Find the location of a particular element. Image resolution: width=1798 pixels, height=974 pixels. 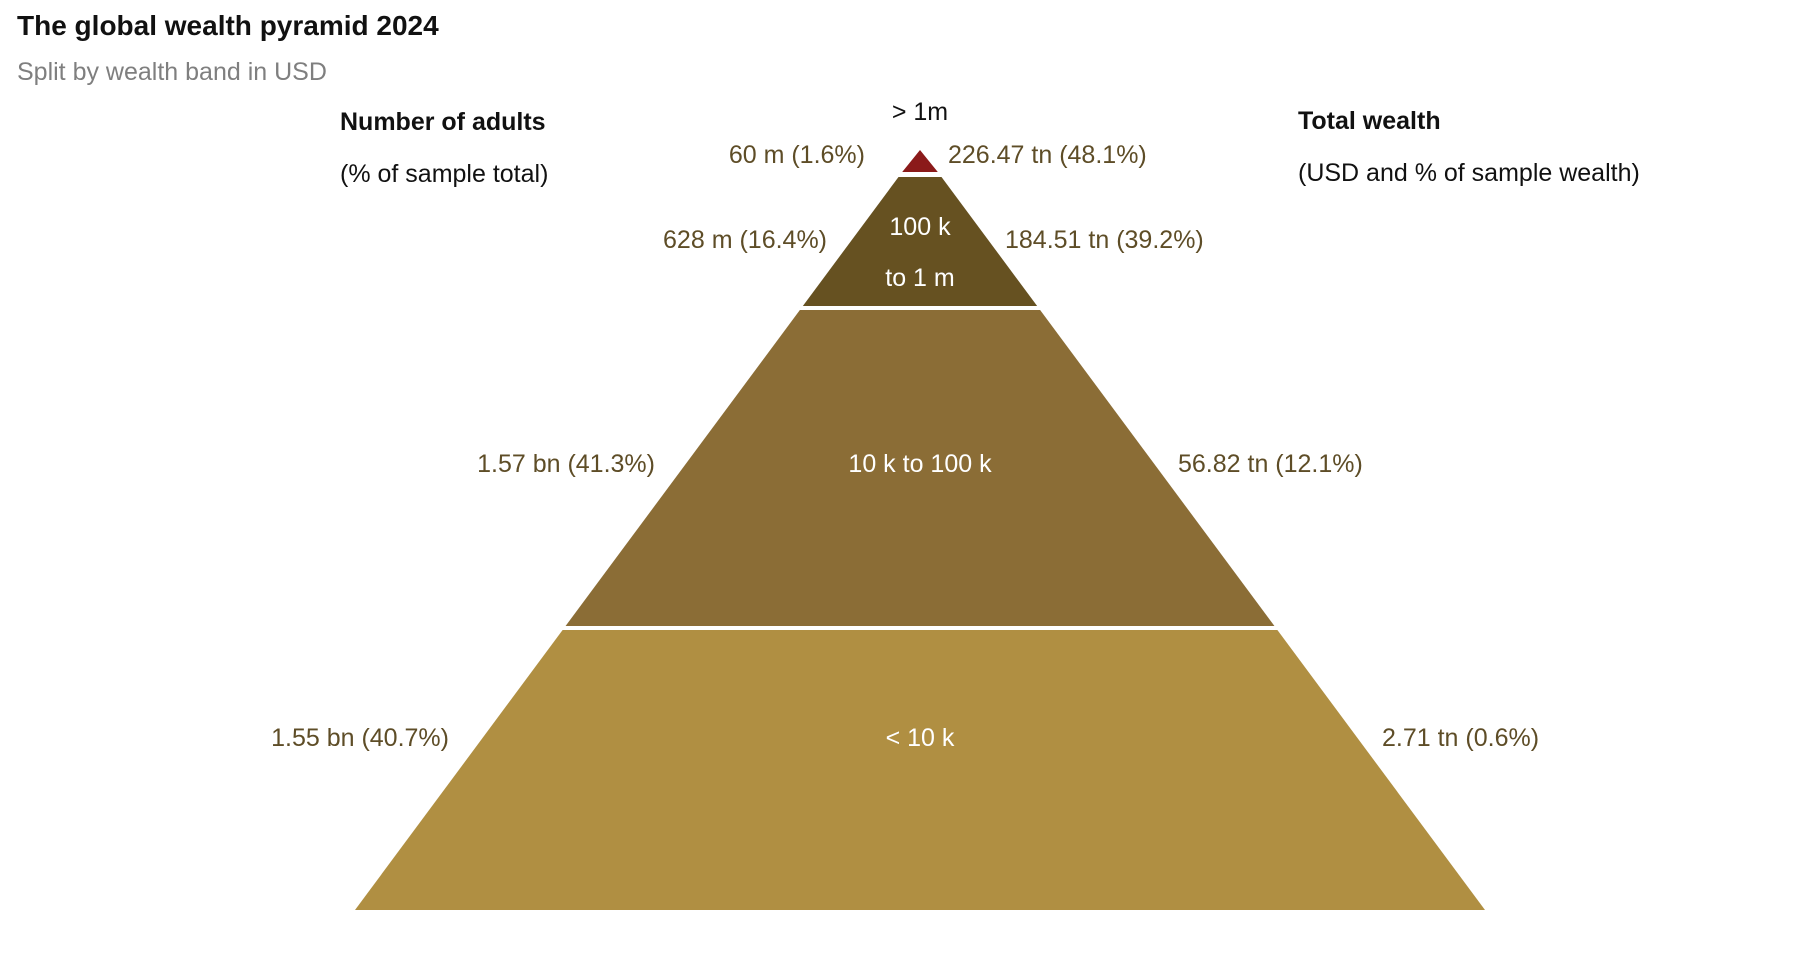

band-1-shape is located at coordinates (920, 161).